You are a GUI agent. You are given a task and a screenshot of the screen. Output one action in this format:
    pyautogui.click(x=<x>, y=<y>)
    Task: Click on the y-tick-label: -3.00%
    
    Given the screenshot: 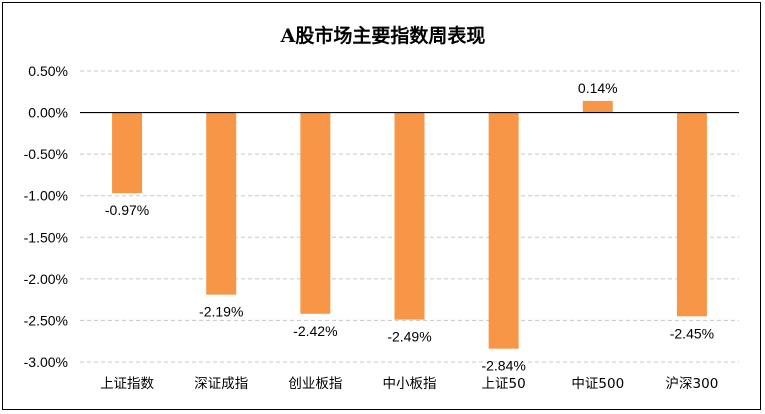 What is the action you would take?
    pyautogui.click(x=46, y=362)
    